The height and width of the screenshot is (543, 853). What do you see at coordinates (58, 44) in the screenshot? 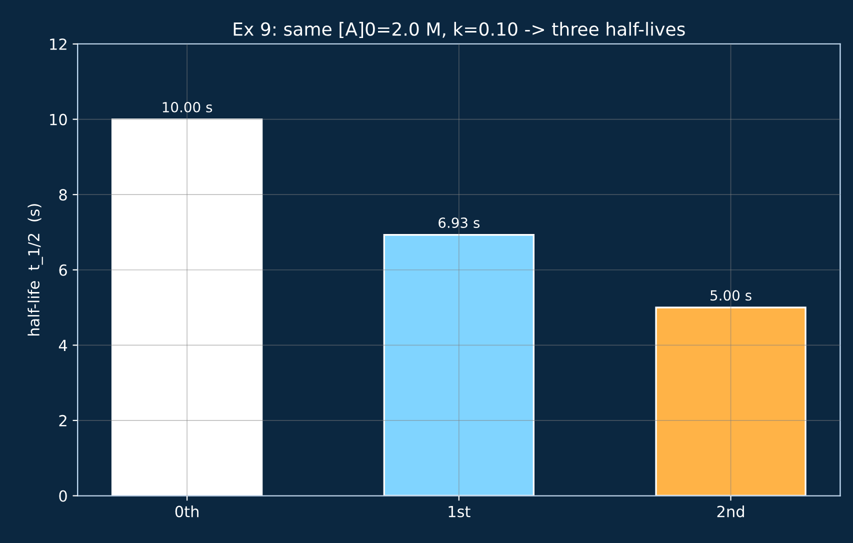
I see `y-tick-label: 12` at bounding box center [58, 44].